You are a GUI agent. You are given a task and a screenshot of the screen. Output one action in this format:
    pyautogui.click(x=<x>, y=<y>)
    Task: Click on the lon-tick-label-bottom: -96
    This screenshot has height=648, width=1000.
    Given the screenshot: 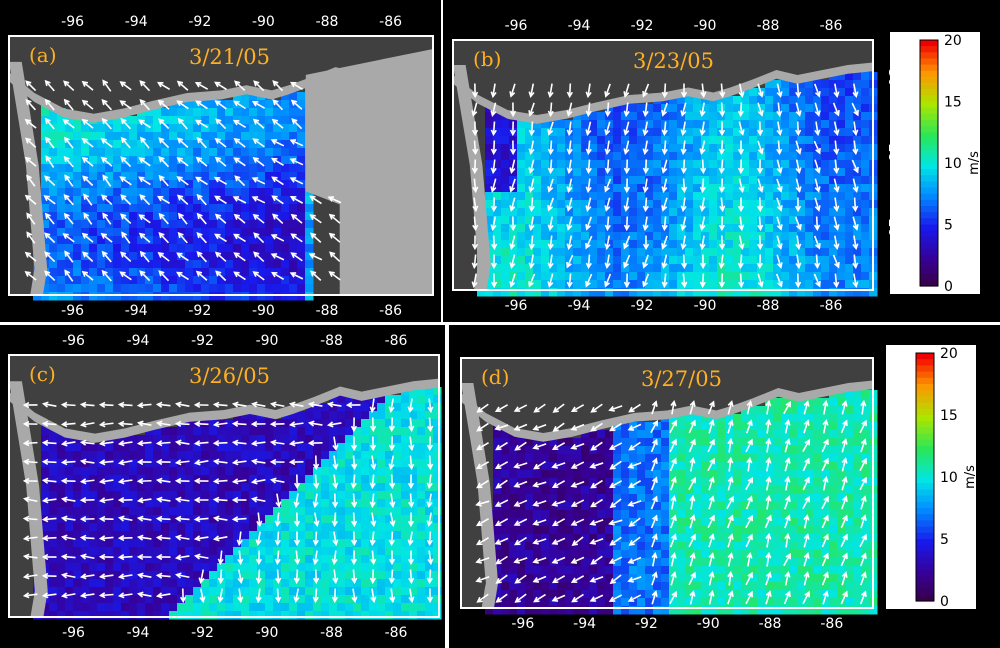 What is the action you would take?
    pyautogui.click(x=73, y=633)
    